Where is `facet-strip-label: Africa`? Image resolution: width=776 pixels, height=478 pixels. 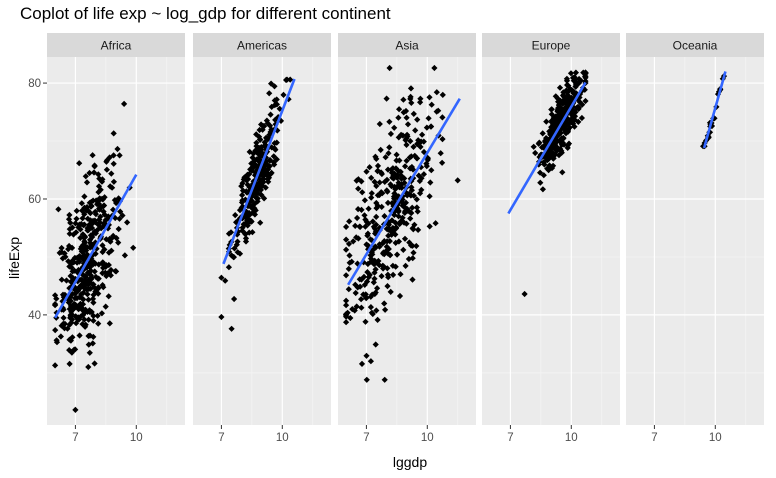
facet-strip-label: Africa is located at coordinates (116, 46).